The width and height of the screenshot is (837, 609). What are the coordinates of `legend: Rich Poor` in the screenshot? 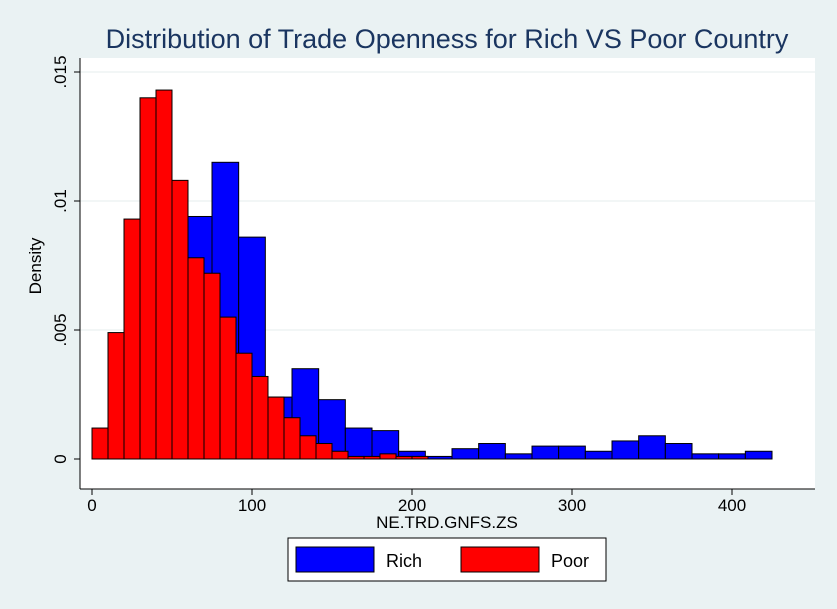 It's located at (447, 559).